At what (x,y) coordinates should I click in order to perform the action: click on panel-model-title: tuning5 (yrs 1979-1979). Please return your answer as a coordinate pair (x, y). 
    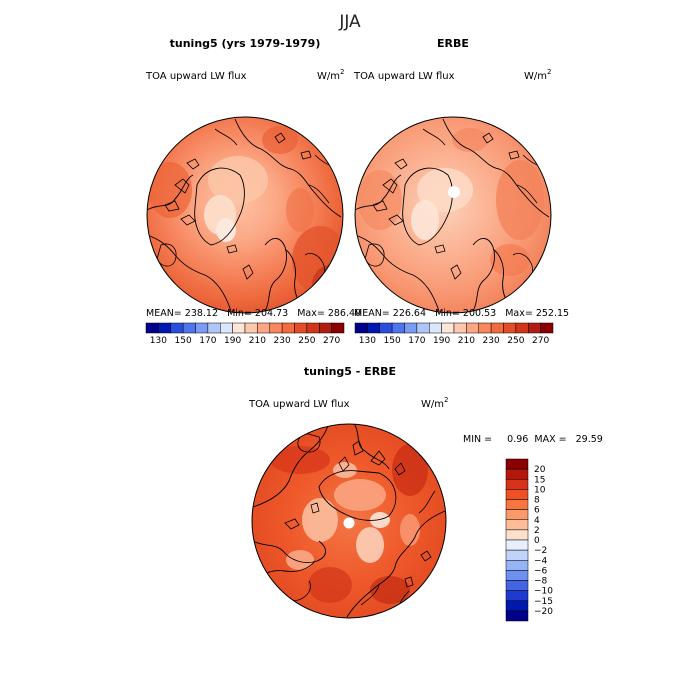
    Looking at the image, I should click on (245, 43).